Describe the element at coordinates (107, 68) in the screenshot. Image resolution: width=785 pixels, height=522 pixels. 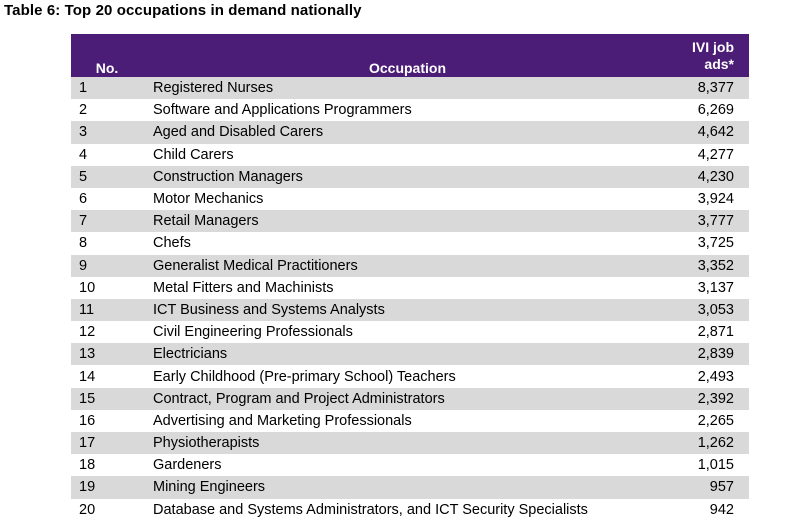
I see `header-no: No.` at that location.